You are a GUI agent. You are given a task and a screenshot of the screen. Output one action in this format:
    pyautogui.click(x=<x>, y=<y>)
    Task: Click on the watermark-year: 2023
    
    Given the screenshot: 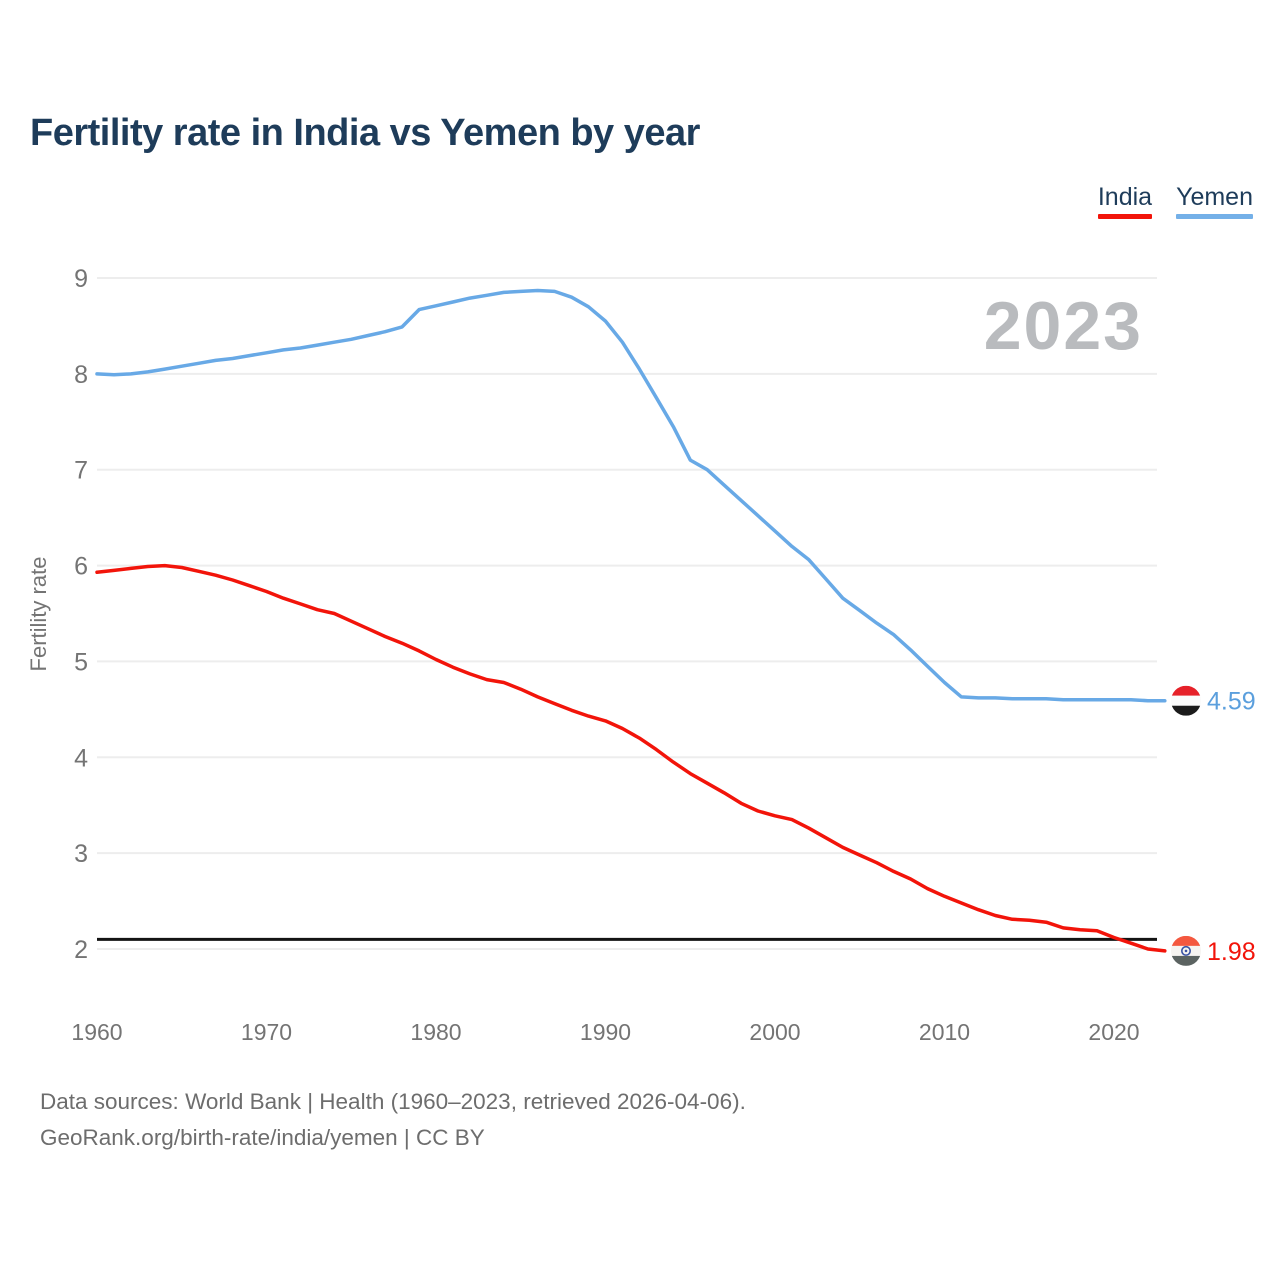 What is the action you would take?
    pyautogui.click(x=1063, y=326)
    